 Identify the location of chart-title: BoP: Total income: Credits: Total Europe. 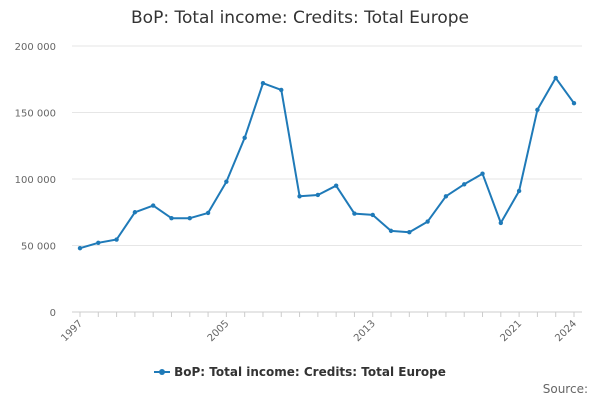
(300, 18).